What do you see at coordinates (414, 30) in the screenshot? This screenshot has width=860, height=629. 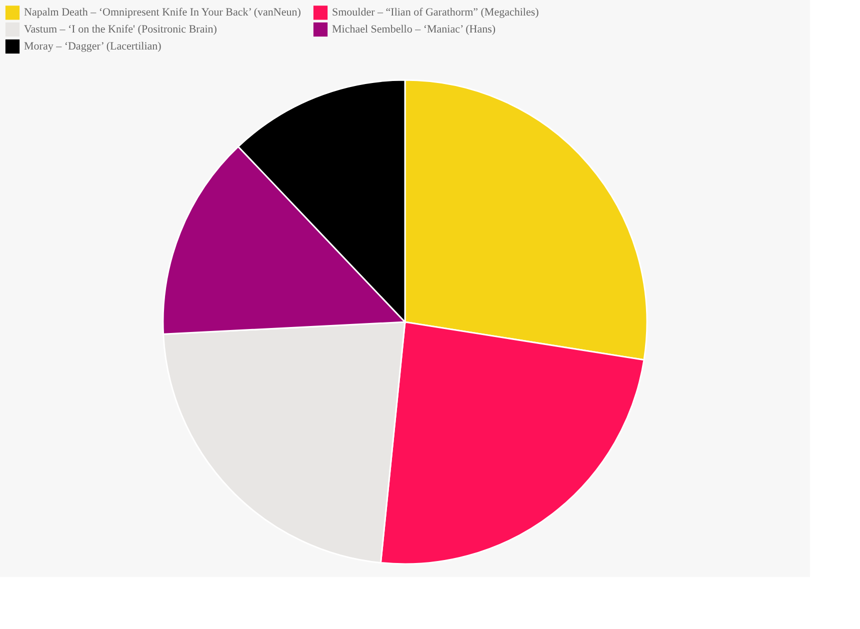 I see `legend-label: Michael Sembello – ‘Maniac’ (Hans)` at bounding box center [414, 30].